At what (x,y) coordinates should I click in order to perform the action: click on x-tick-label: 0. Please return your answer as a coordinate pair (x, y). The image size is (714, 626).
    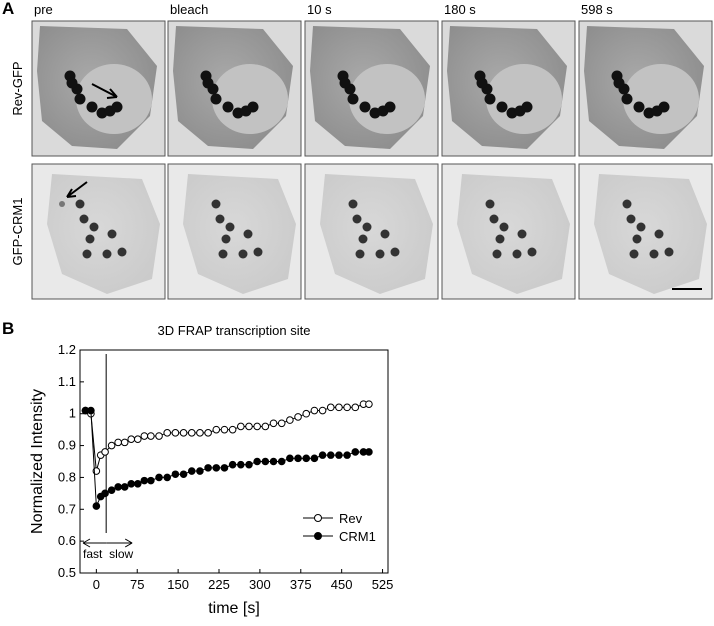
    Looking at the image, I should click on (96, 584).